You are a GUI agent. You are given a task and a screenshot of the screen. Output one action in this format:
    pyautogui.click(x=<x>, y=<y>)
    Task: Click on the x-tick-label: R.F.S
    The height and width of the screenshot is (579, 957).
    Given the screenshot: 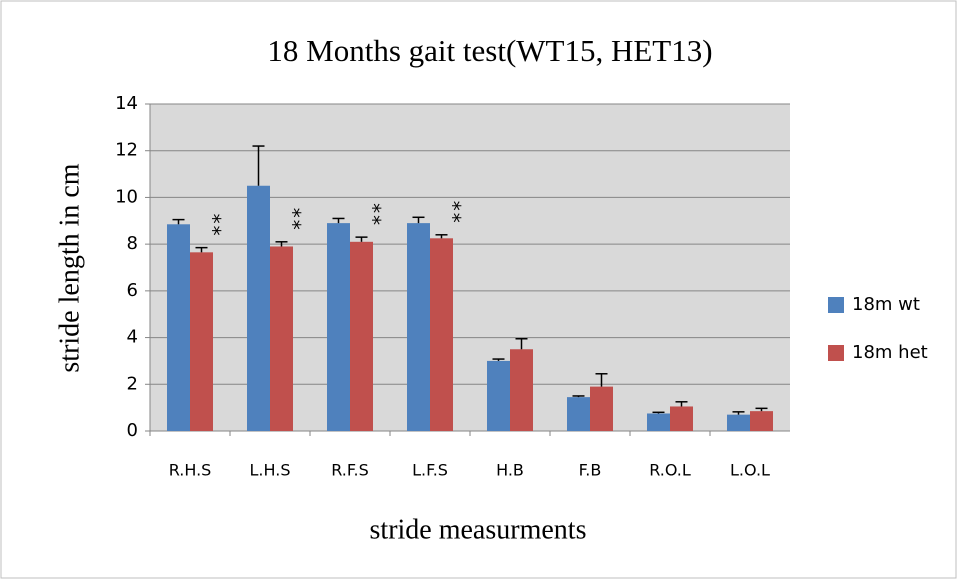 What is the action you would take?
    pyautogui.click(x=350, y=470)
    